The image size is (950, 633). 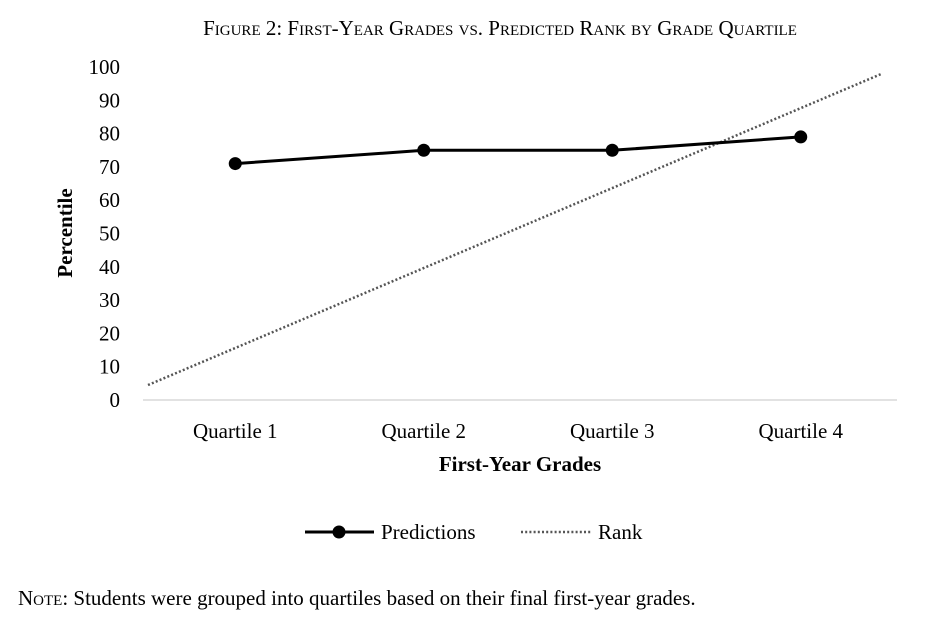 What do you see at coordinates (109, 167) in the screenshot?
I see `y-tick-label: 70` at bounding box center [109, 167].